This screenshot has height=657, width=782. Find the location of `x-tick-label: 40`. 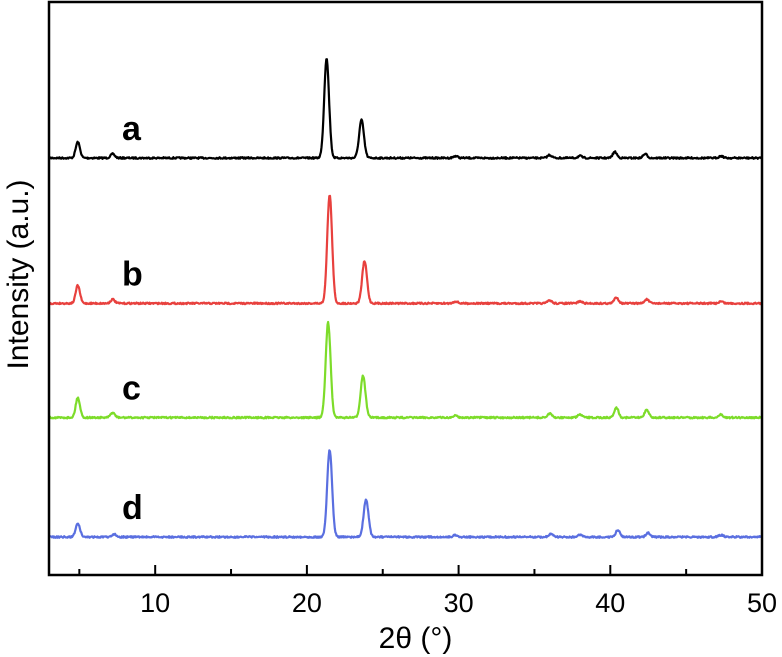

x-tick-label: 40 is located at coordinates (610, 603).